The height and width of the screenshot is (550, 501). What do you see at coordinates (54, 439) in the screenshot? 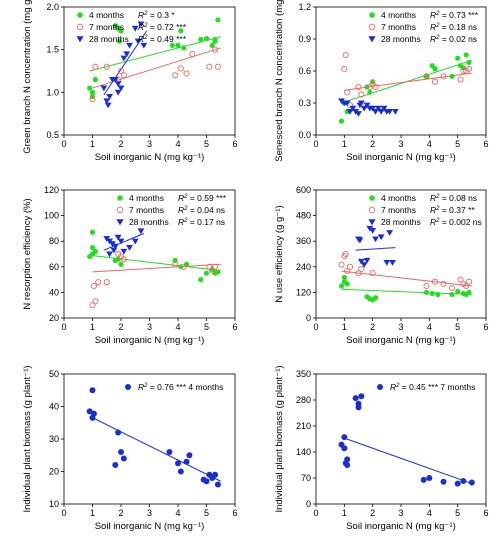
I see `y-tick-label: 30` at bounding box center [54, 439].